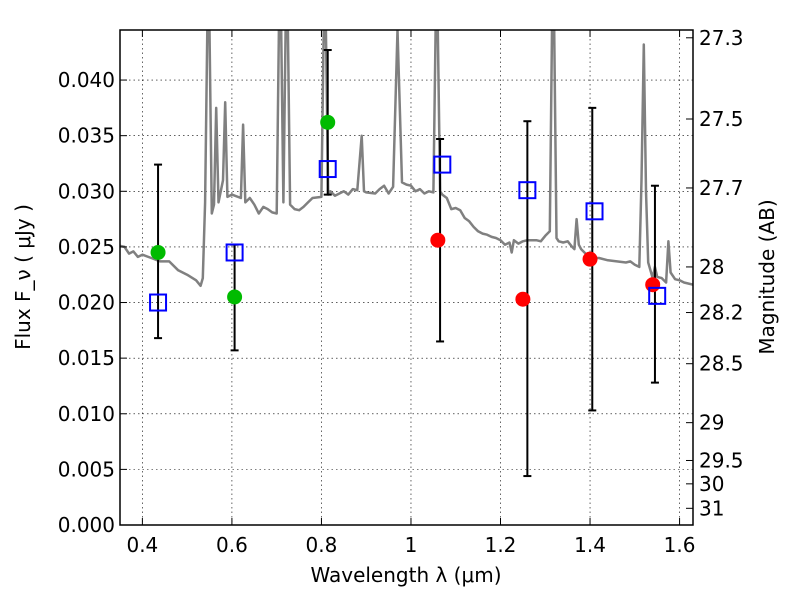 The width and height of the screenshot is (800, 600). What do you see at coordinates (680, 545) in the screenshot?
I see `x-tick-label: 1.6` at bounding box center [680, 545].